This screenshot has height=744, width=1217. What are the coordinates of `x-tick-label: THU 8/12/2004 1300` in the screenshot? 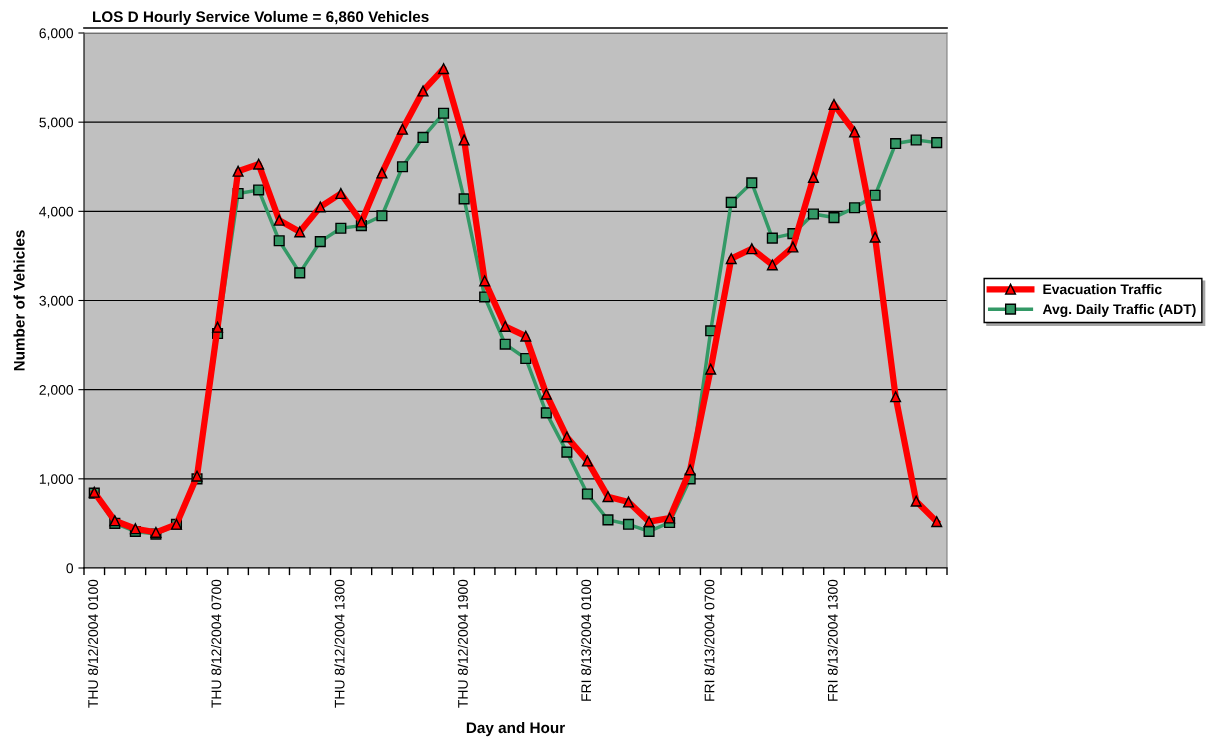 It's located at (339, 643).